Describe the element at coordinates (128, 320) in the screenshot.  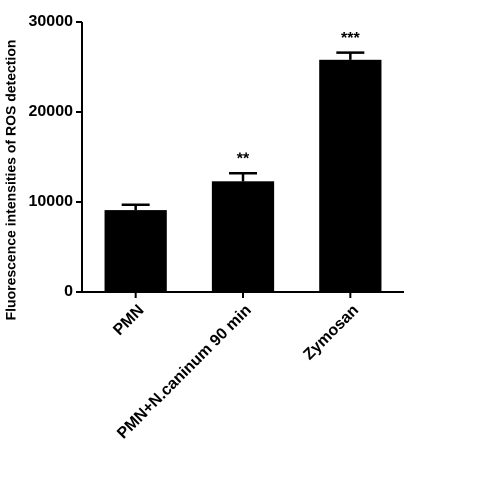
I see `x-tick-label: PMN` at that location.